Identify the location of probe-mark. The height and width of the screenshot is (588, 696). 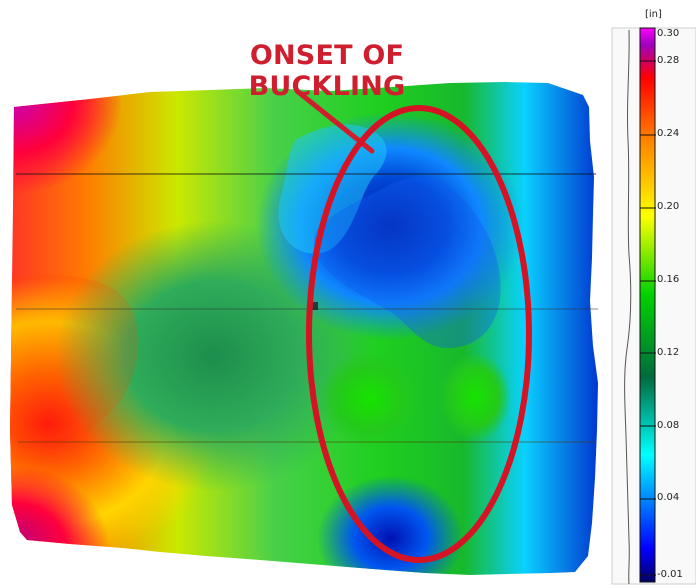
(315, 306).